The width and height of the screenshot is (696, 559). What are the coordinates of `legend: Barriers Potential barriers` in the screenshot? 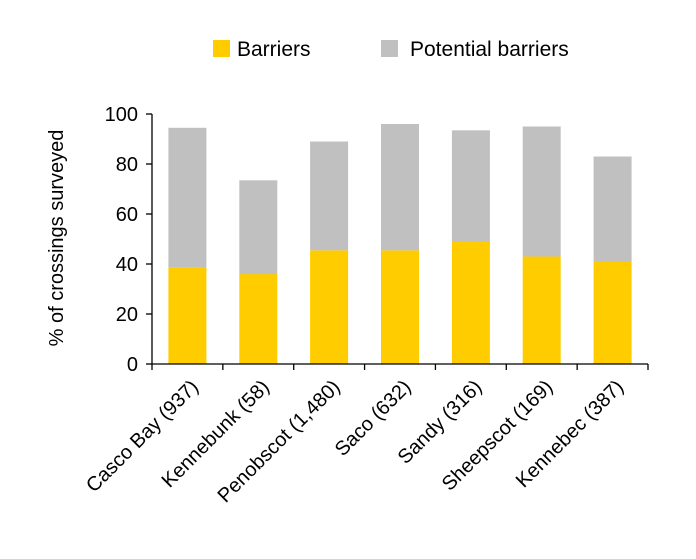 It's located at (391, 49).